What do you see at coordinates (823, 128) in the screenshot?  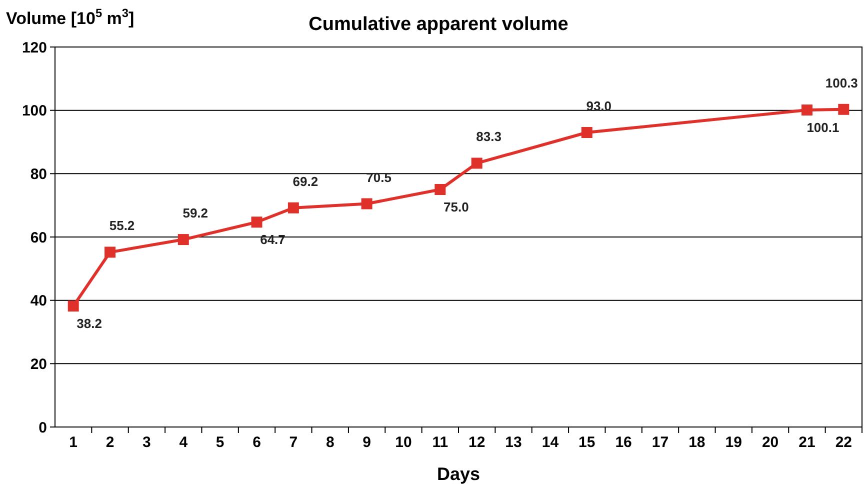 I see `data-label: 100.1` at bounding box center [823, 128].